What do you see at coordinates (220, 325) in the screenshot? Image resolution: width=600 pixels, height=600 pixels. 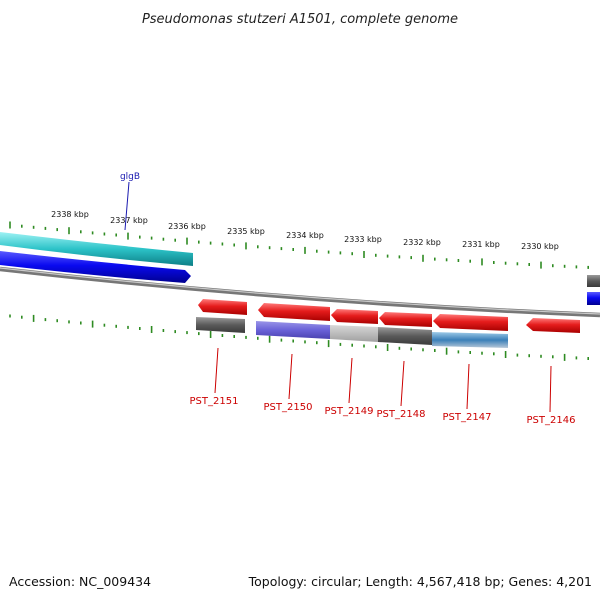 I see `feature-bar-gray` at bounding box center [220, 325].